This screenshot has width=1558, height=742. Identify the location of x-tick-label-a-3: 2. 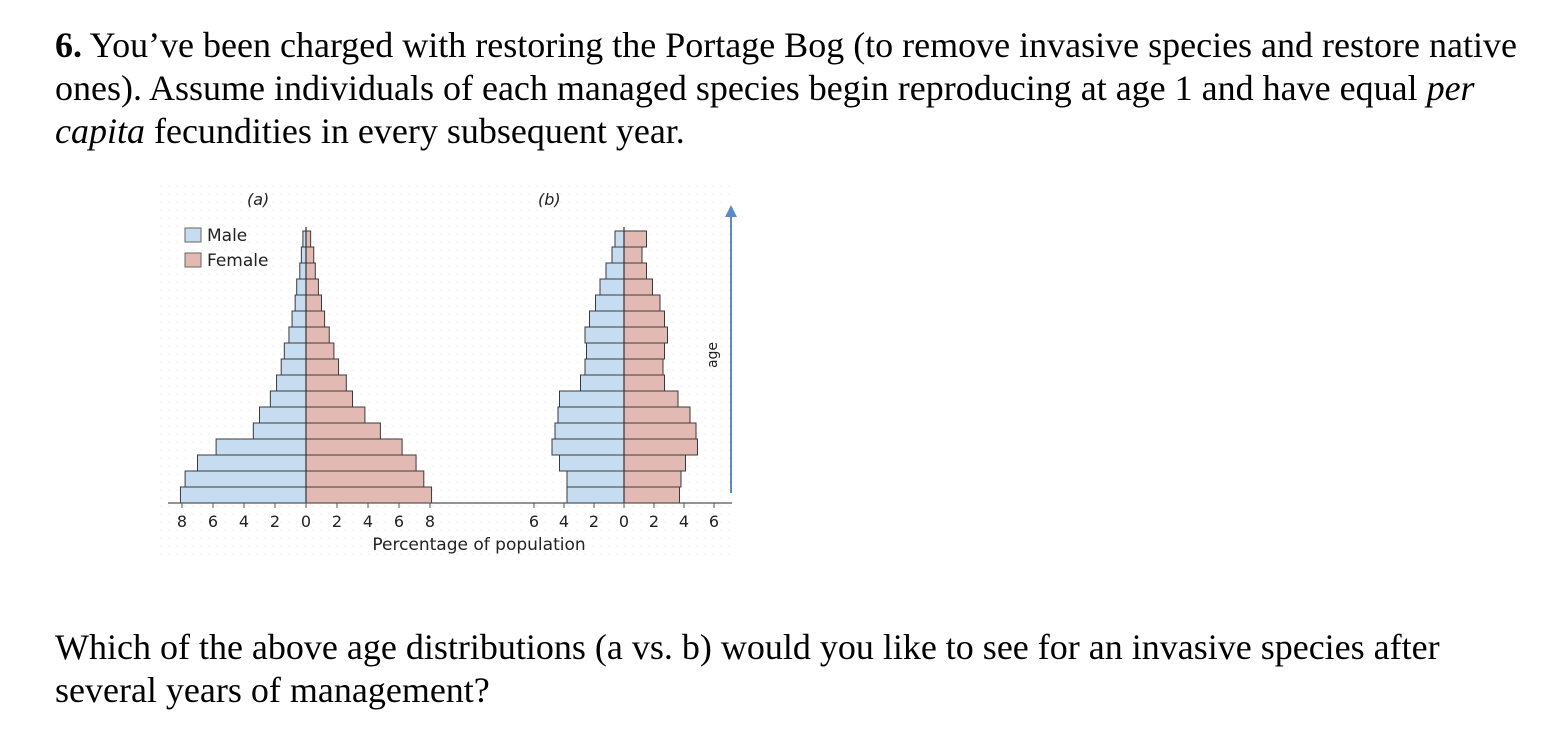
(275, 521).